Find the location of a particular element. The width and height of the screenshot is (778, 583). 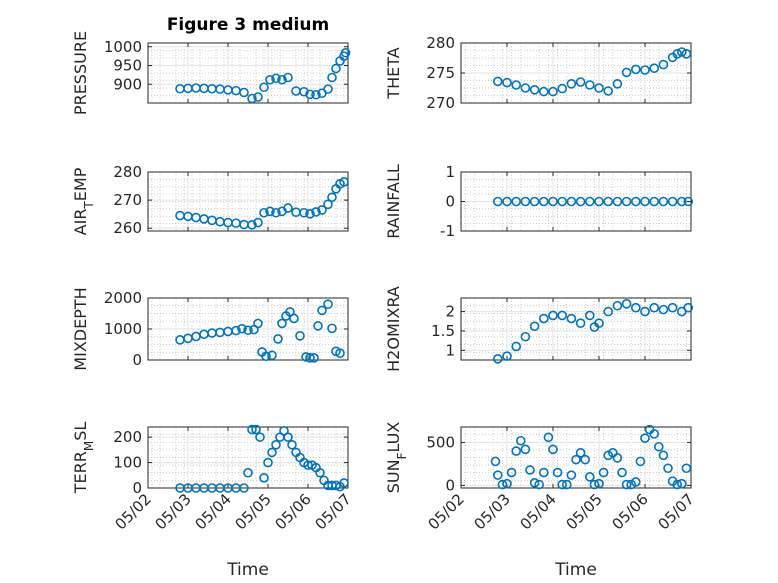

x-axis-label: Time is located at coordinates (575, 570).